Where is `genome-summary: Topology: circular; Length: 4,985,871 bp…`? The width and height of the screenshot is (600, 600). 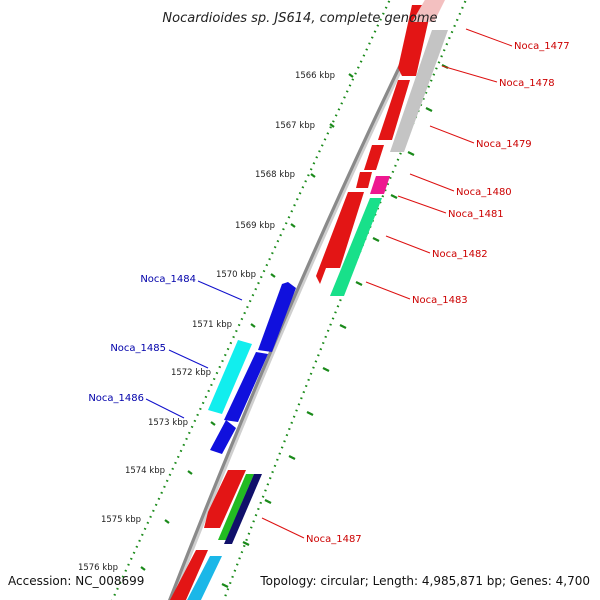
genome-summary: Topology: circular; Length: 4,985,871 bp… is located at coordinates (425, 581).